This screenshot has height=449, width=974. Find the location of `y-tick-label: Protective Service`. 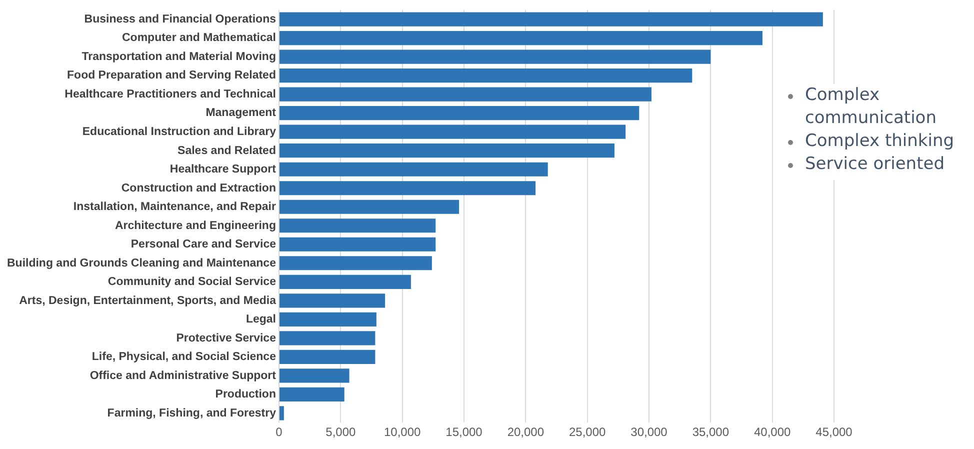

y-tick-label: Protective Service is located at coordinates (226, 338).